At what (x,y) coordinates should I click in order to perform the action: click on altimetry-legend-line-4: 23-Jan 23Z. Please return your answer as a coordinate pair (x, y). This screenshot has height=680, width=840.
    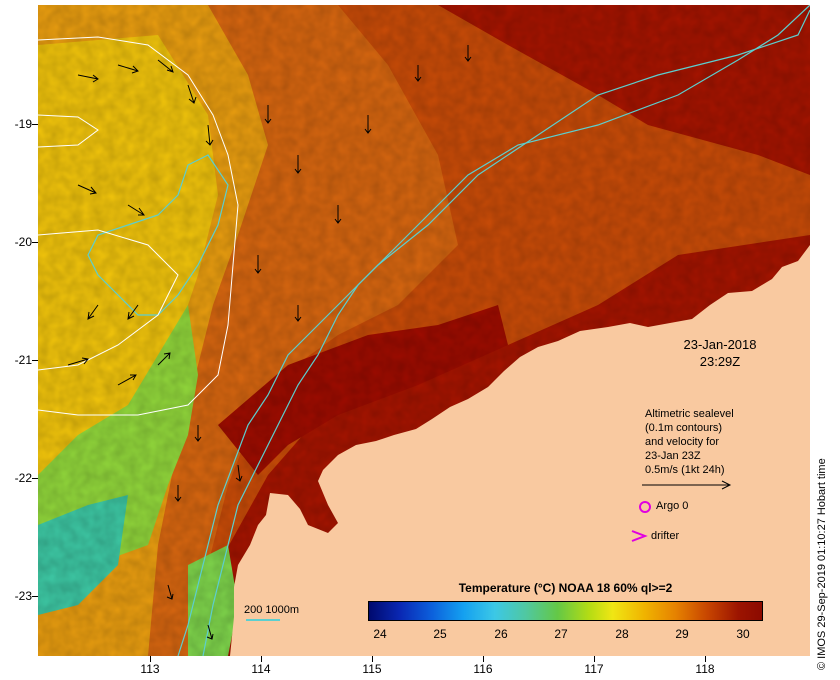
    Looking at the image, I should click on (673, 456).